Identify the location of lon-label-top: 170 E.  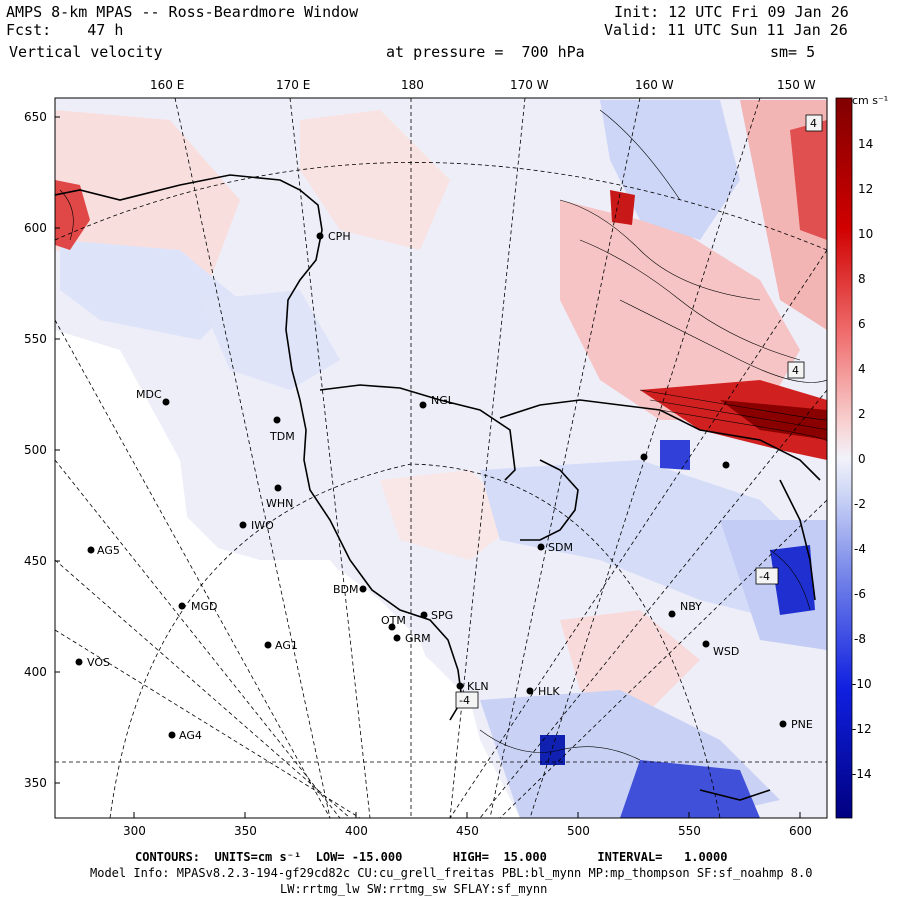
(293, 85).